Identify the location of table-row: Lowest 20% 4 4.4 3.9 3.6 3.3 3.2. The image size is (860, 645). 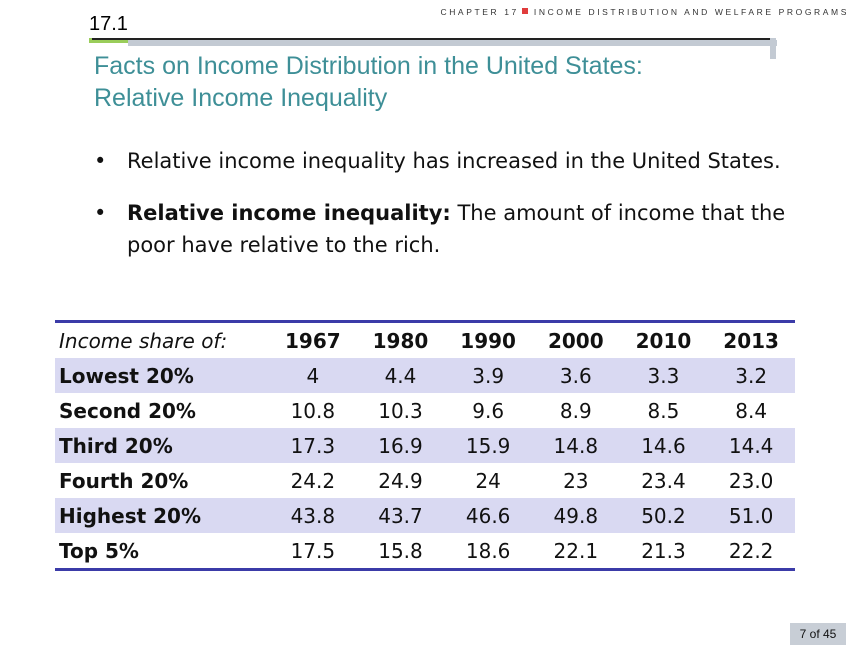
(425, 375).